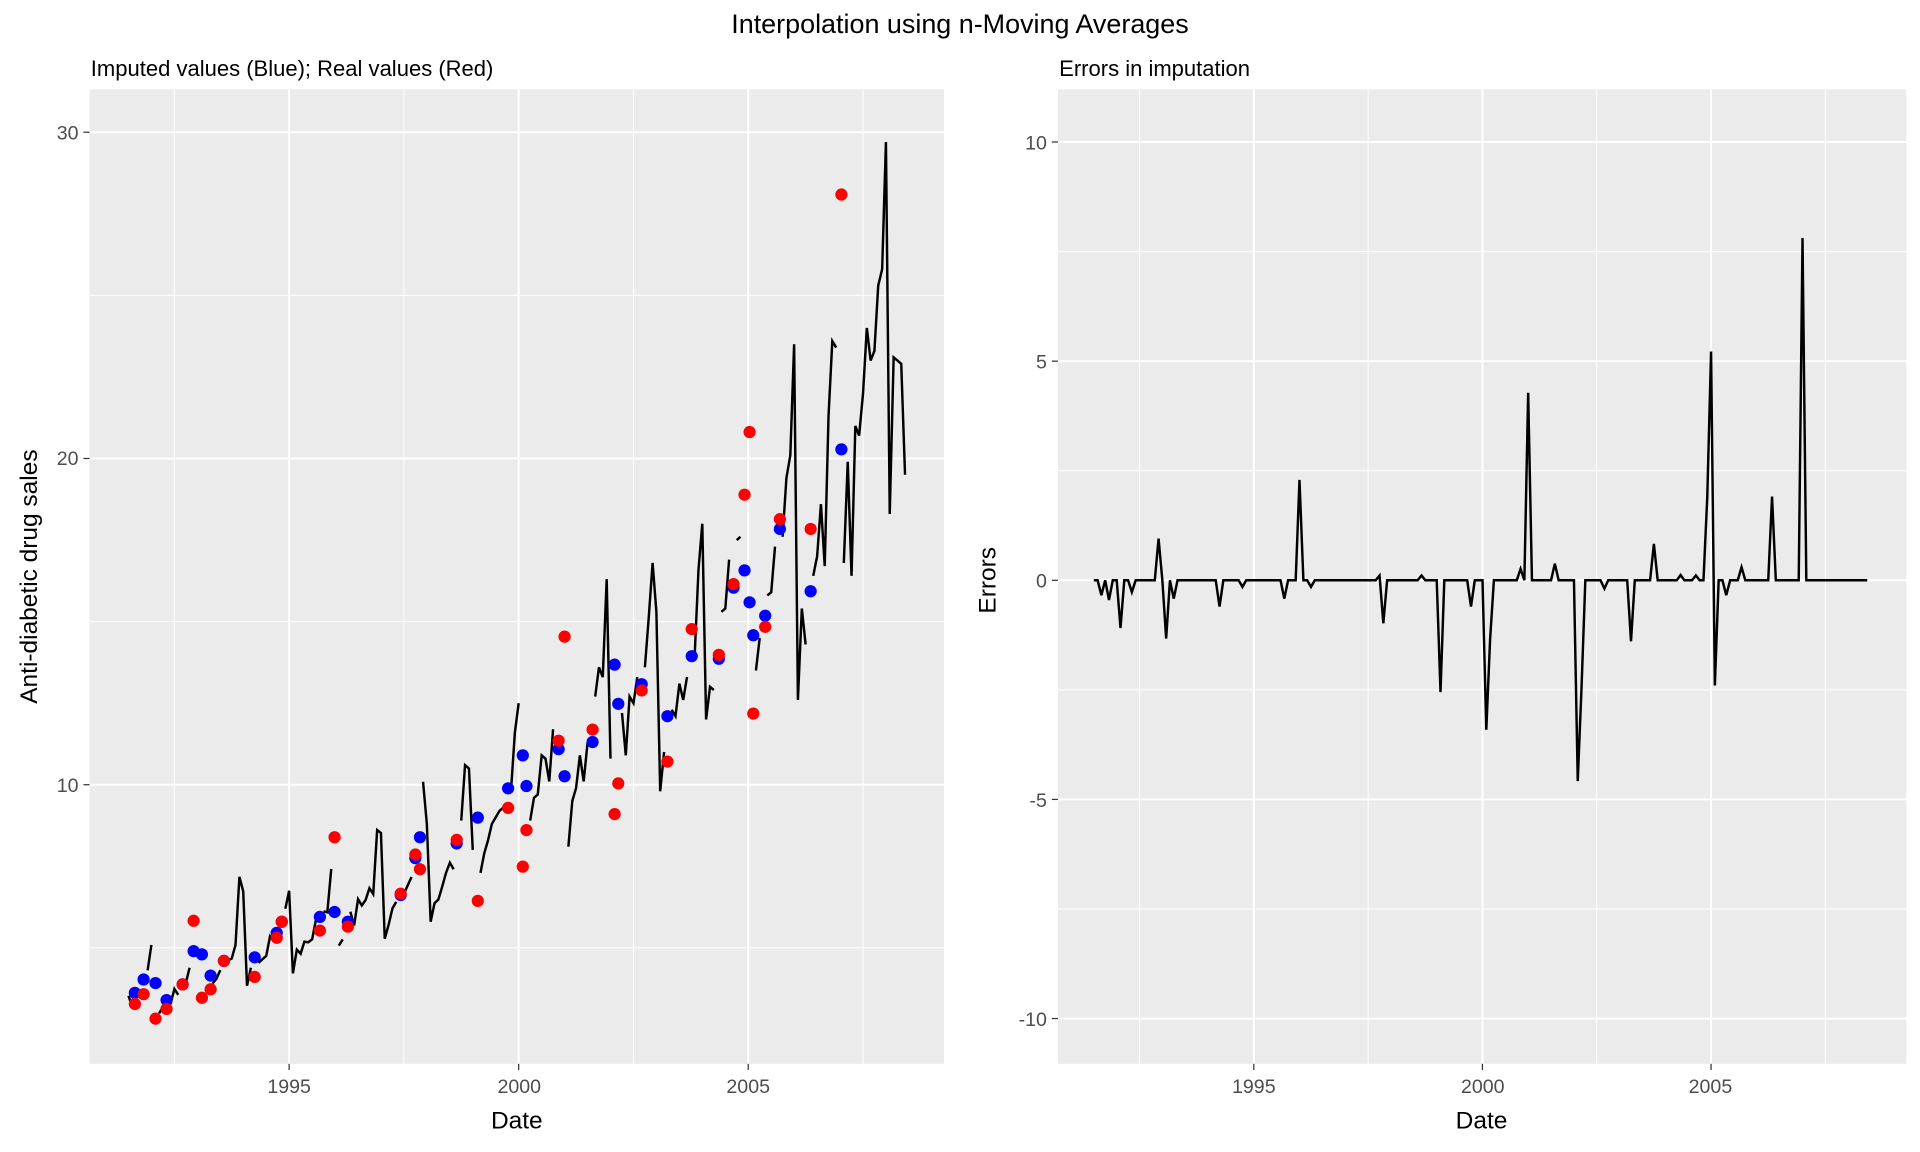 Image resolution: width=1920 pixels, height=1152 pixels. I want to click on figure-title: Interpolation using n-Moving Averages, so click(959, 24).